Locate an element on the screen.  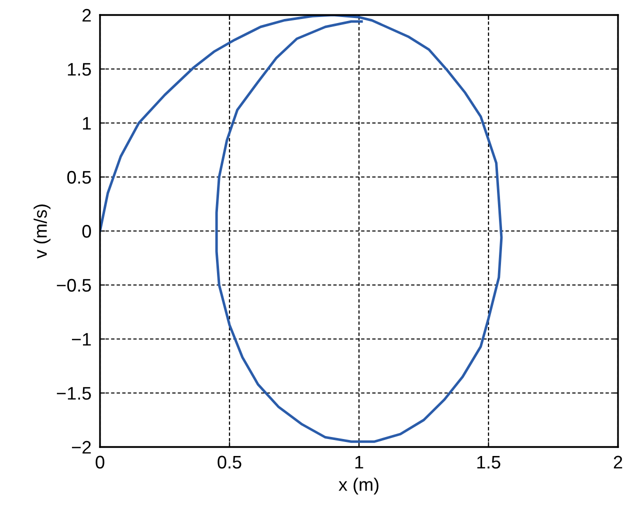
y-tick-label: −0.5 is located at coordinates (73, 285).